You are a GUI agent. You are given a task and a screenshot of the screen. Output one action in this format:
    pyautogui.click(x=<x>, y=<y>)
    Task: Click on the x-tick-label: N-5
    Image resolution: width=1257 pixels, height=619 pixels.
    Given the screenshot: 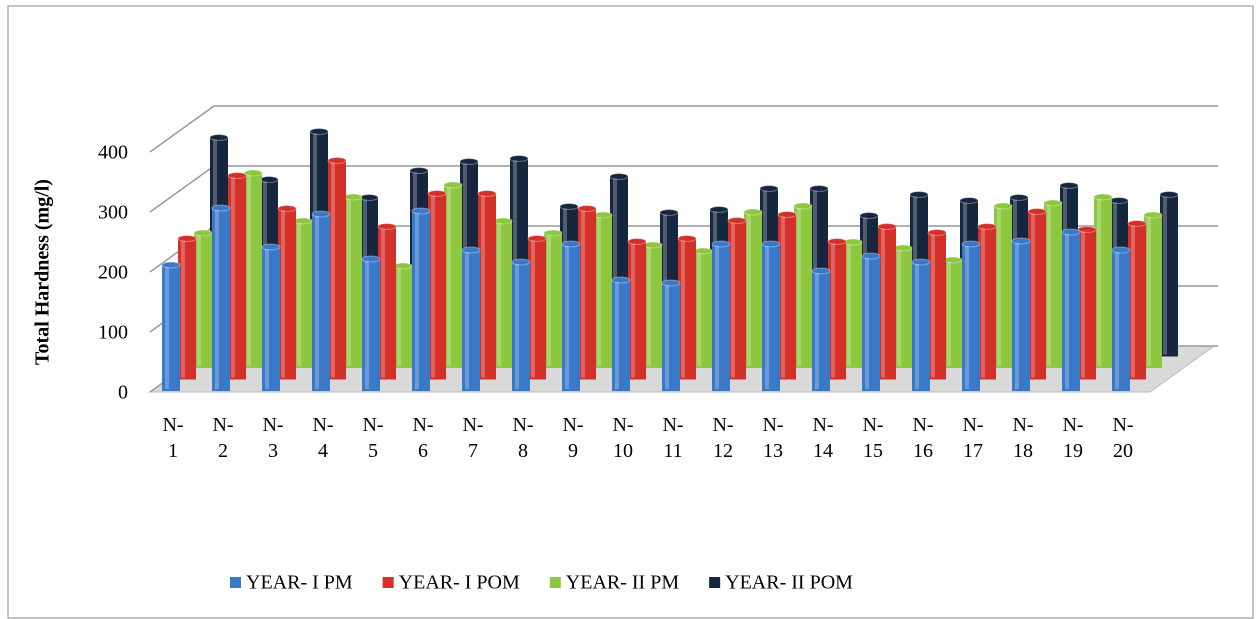 What is the action you would take?
    pyautogui.click(x=373, y=438)
    